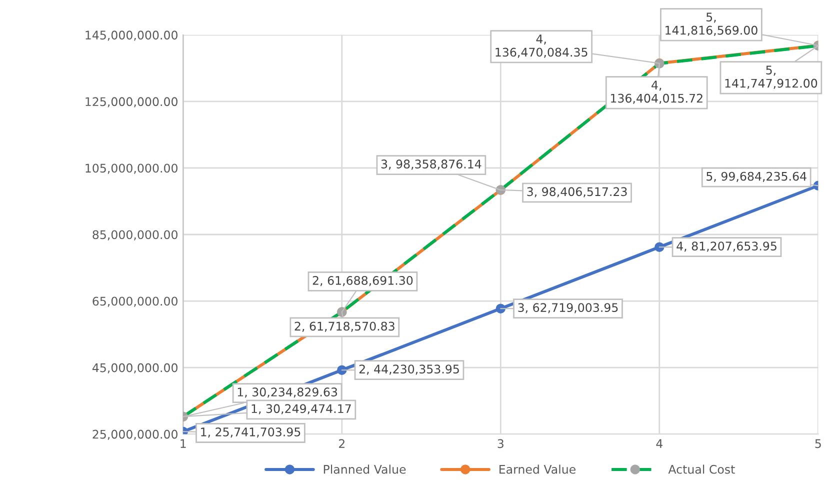  What do you see at coordinates (726, 247) in the screenshot?
I see `data-label: 4, 81,207,653.95` at bounding box center [726, 247].